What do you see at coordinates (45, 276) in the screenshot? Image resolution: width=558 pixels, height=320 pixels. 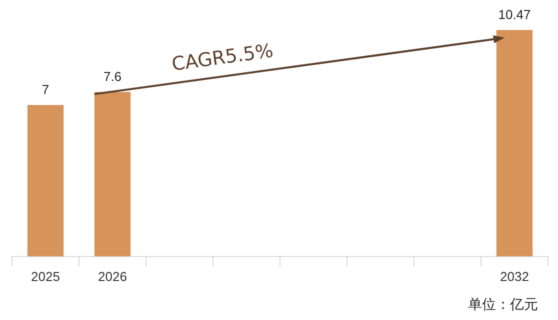 I see `x-tick-label: 2025` at bounding box center [45, 276].